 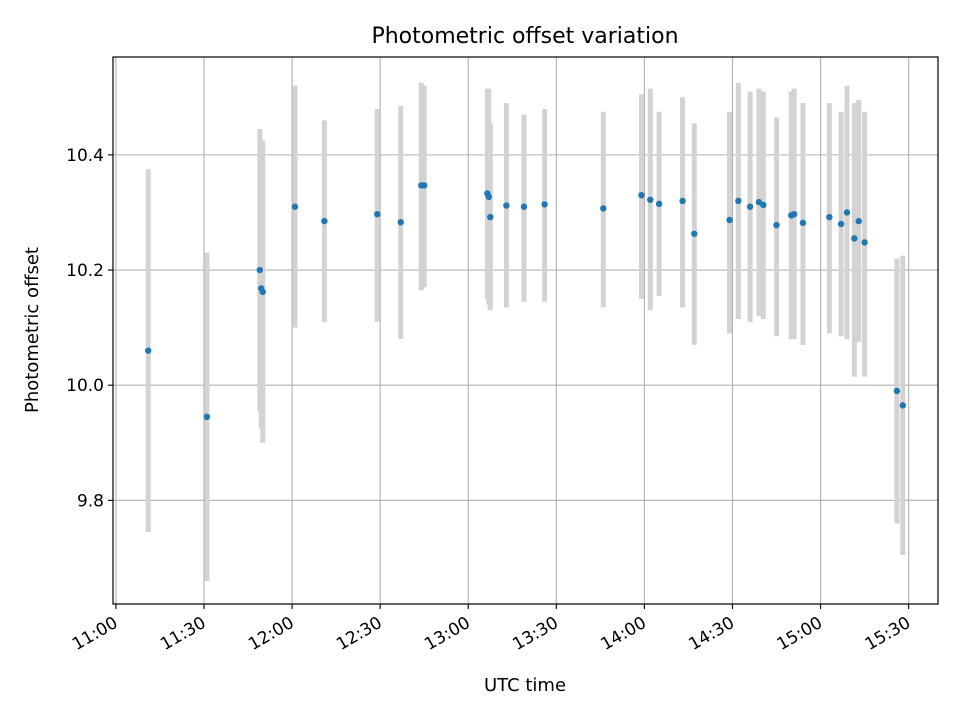 I want to click on y-axis: 9.8 10.0 10.2 10.4, so click(x=89, y=328).